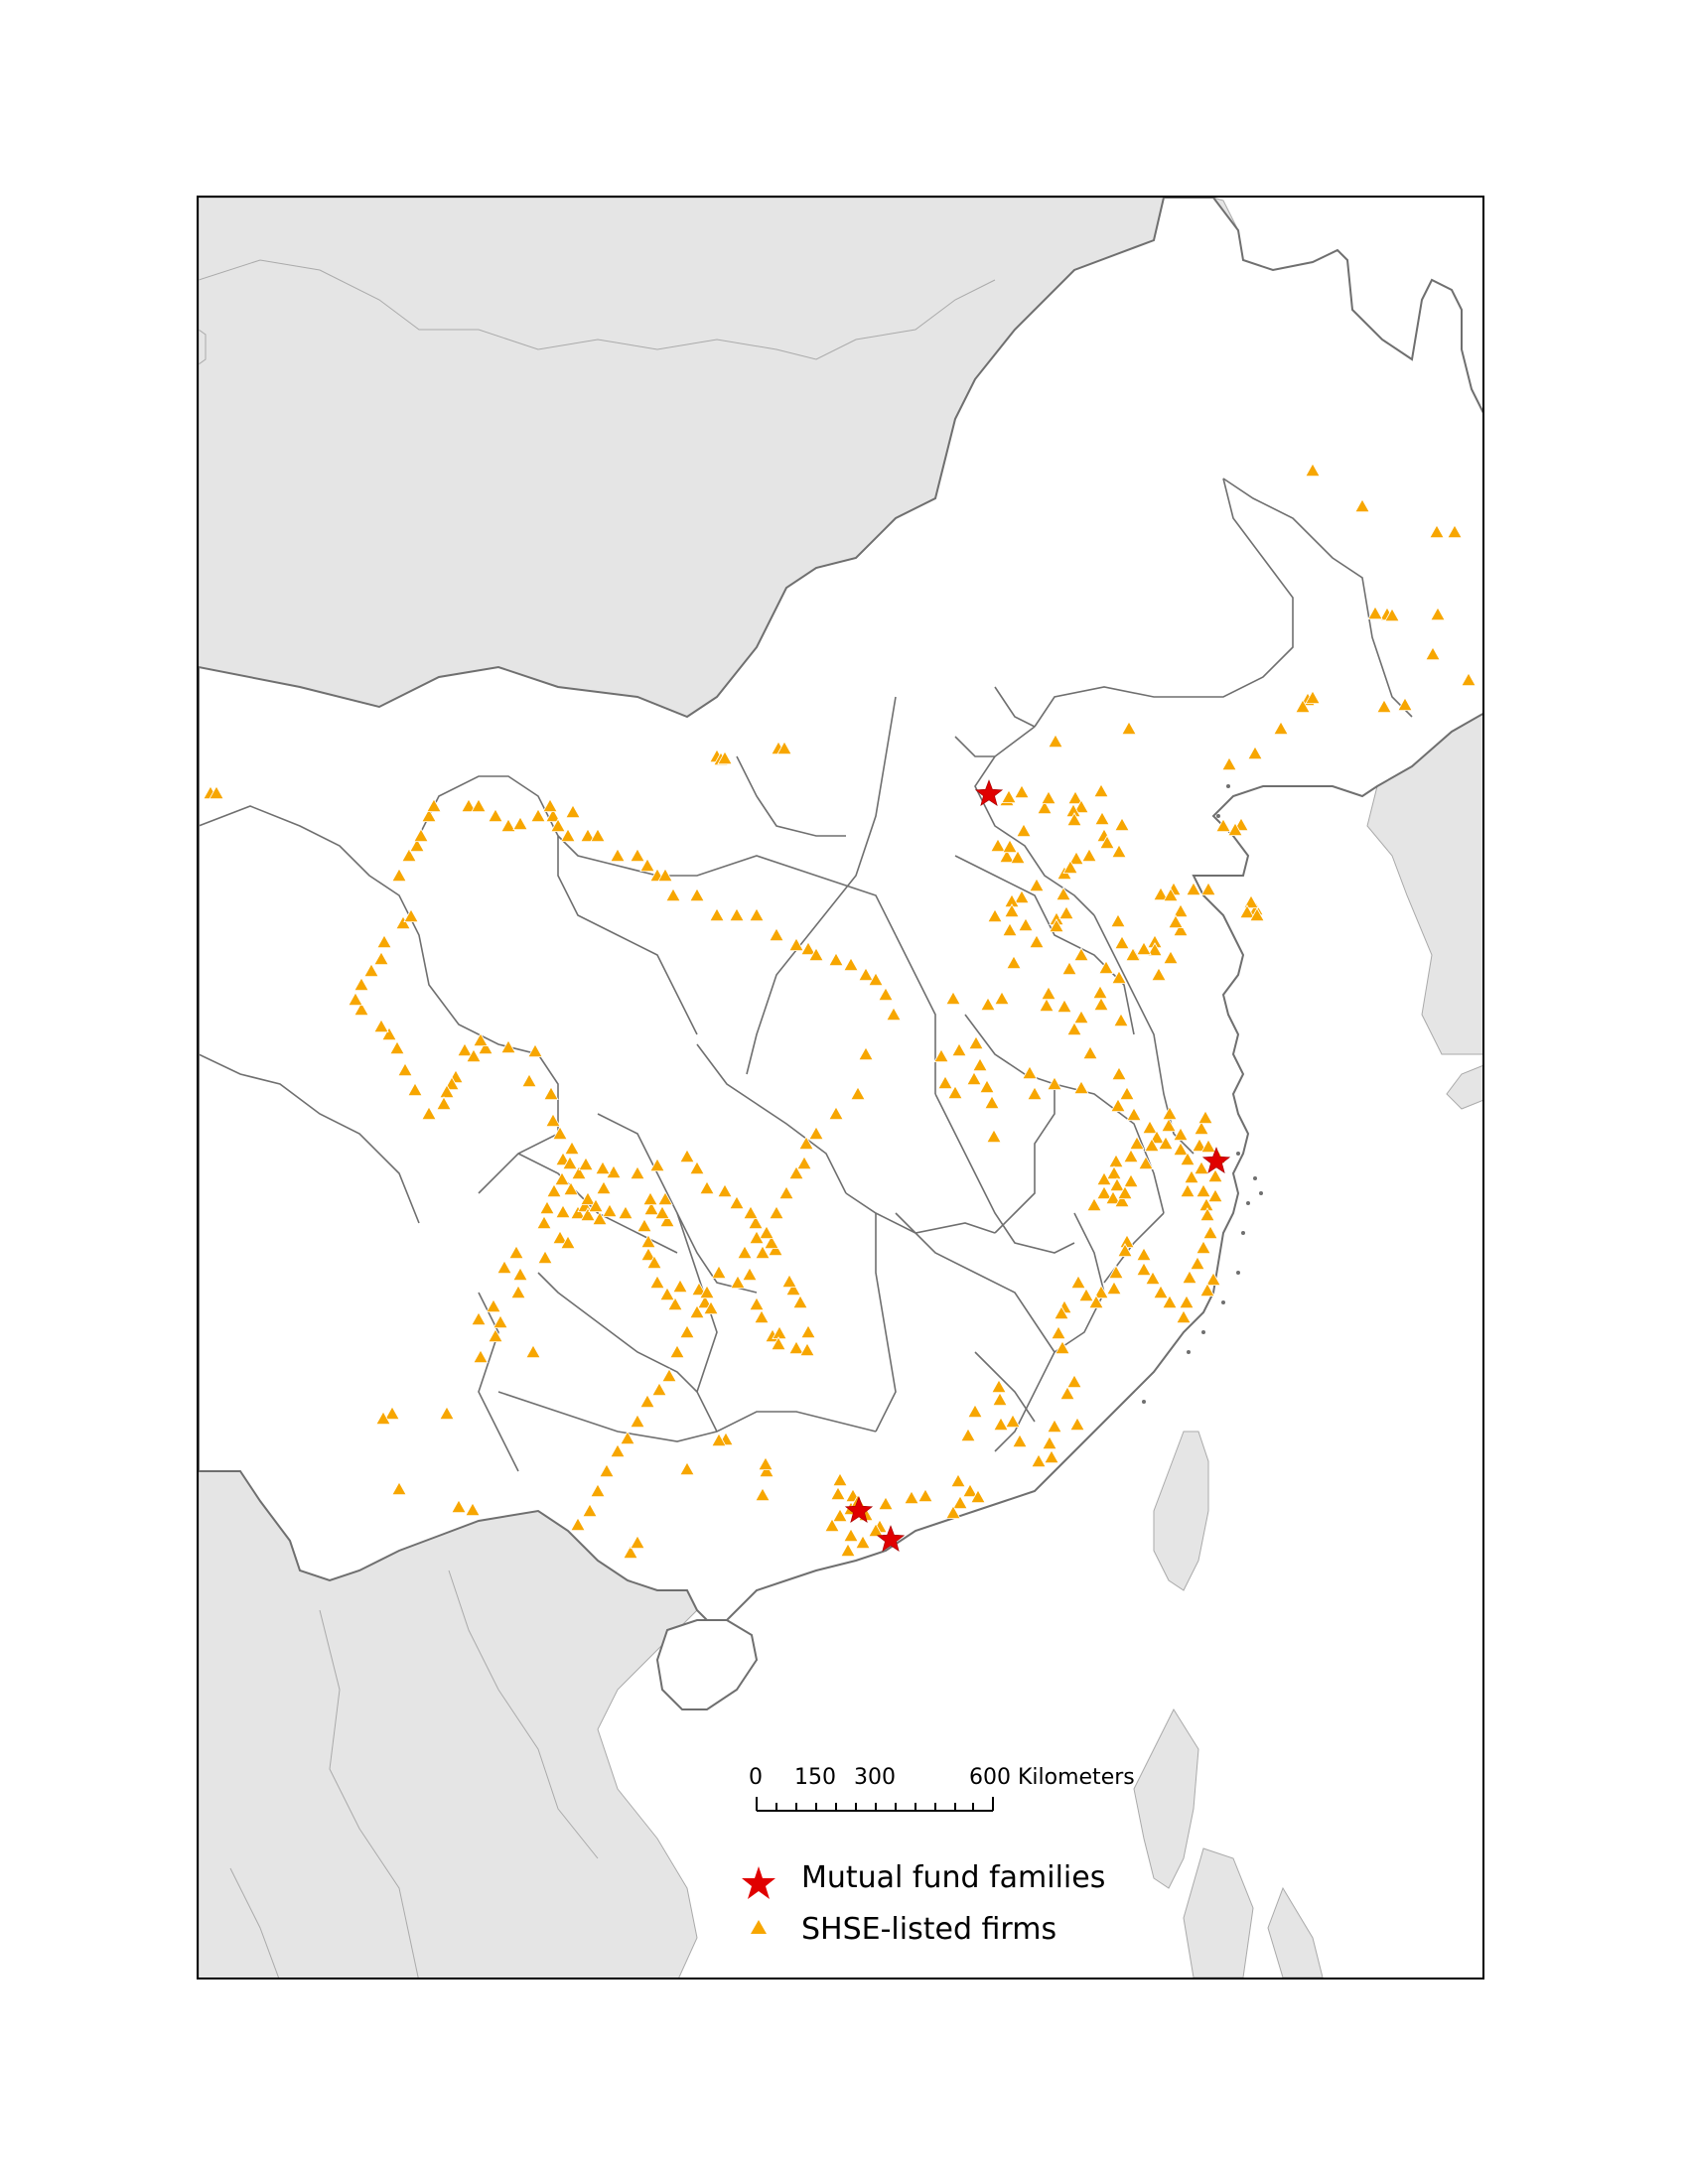 The image size is (1688, 2184). I want to click on orange-triangle-icon, so click(759, 1927).